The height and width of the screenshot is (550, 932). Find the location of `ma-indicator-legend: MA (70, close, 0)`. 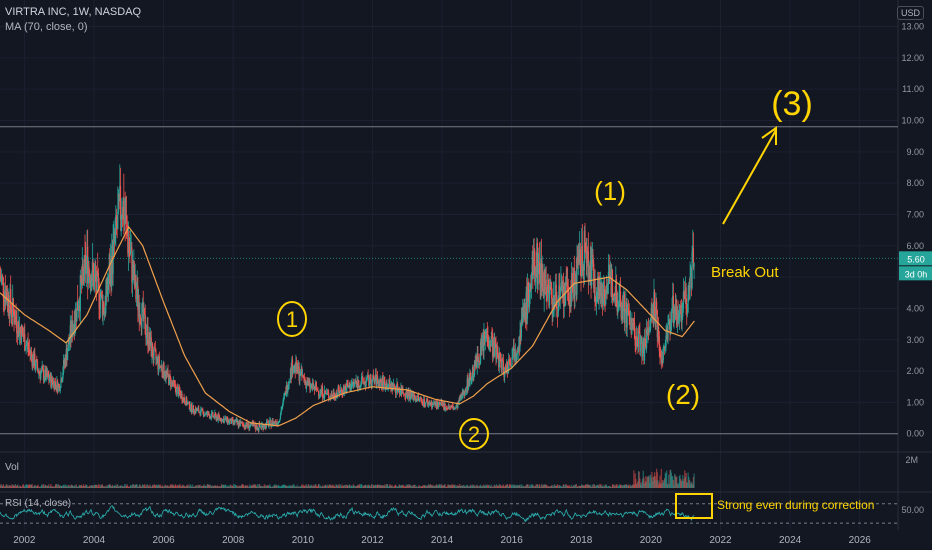

ma-indicator-legend: MA (70, close, 0) is located at coordinates (46, 27).